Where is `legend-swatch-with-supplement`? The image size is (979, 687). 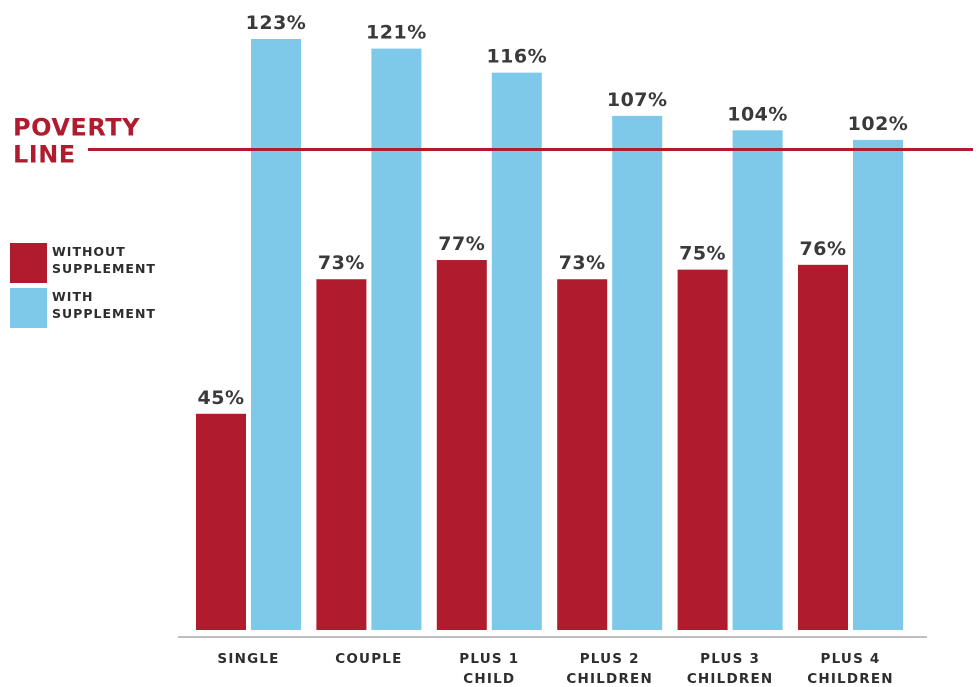 legend-swatch-with-supplement is located at coordinates (28, 308).